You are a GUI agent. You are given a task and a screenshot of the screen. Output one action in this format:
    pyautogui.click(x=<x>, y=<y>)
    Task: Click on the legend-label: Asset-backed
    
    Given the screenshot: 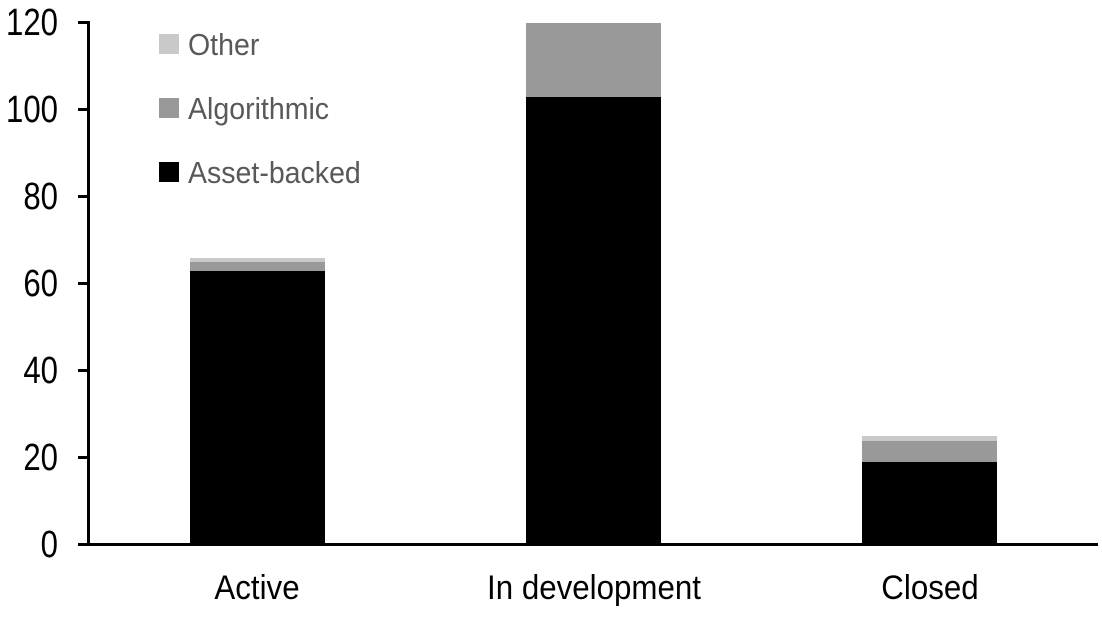 What is the action you would take?
    pyautogui.click(x=274, y=172)
    